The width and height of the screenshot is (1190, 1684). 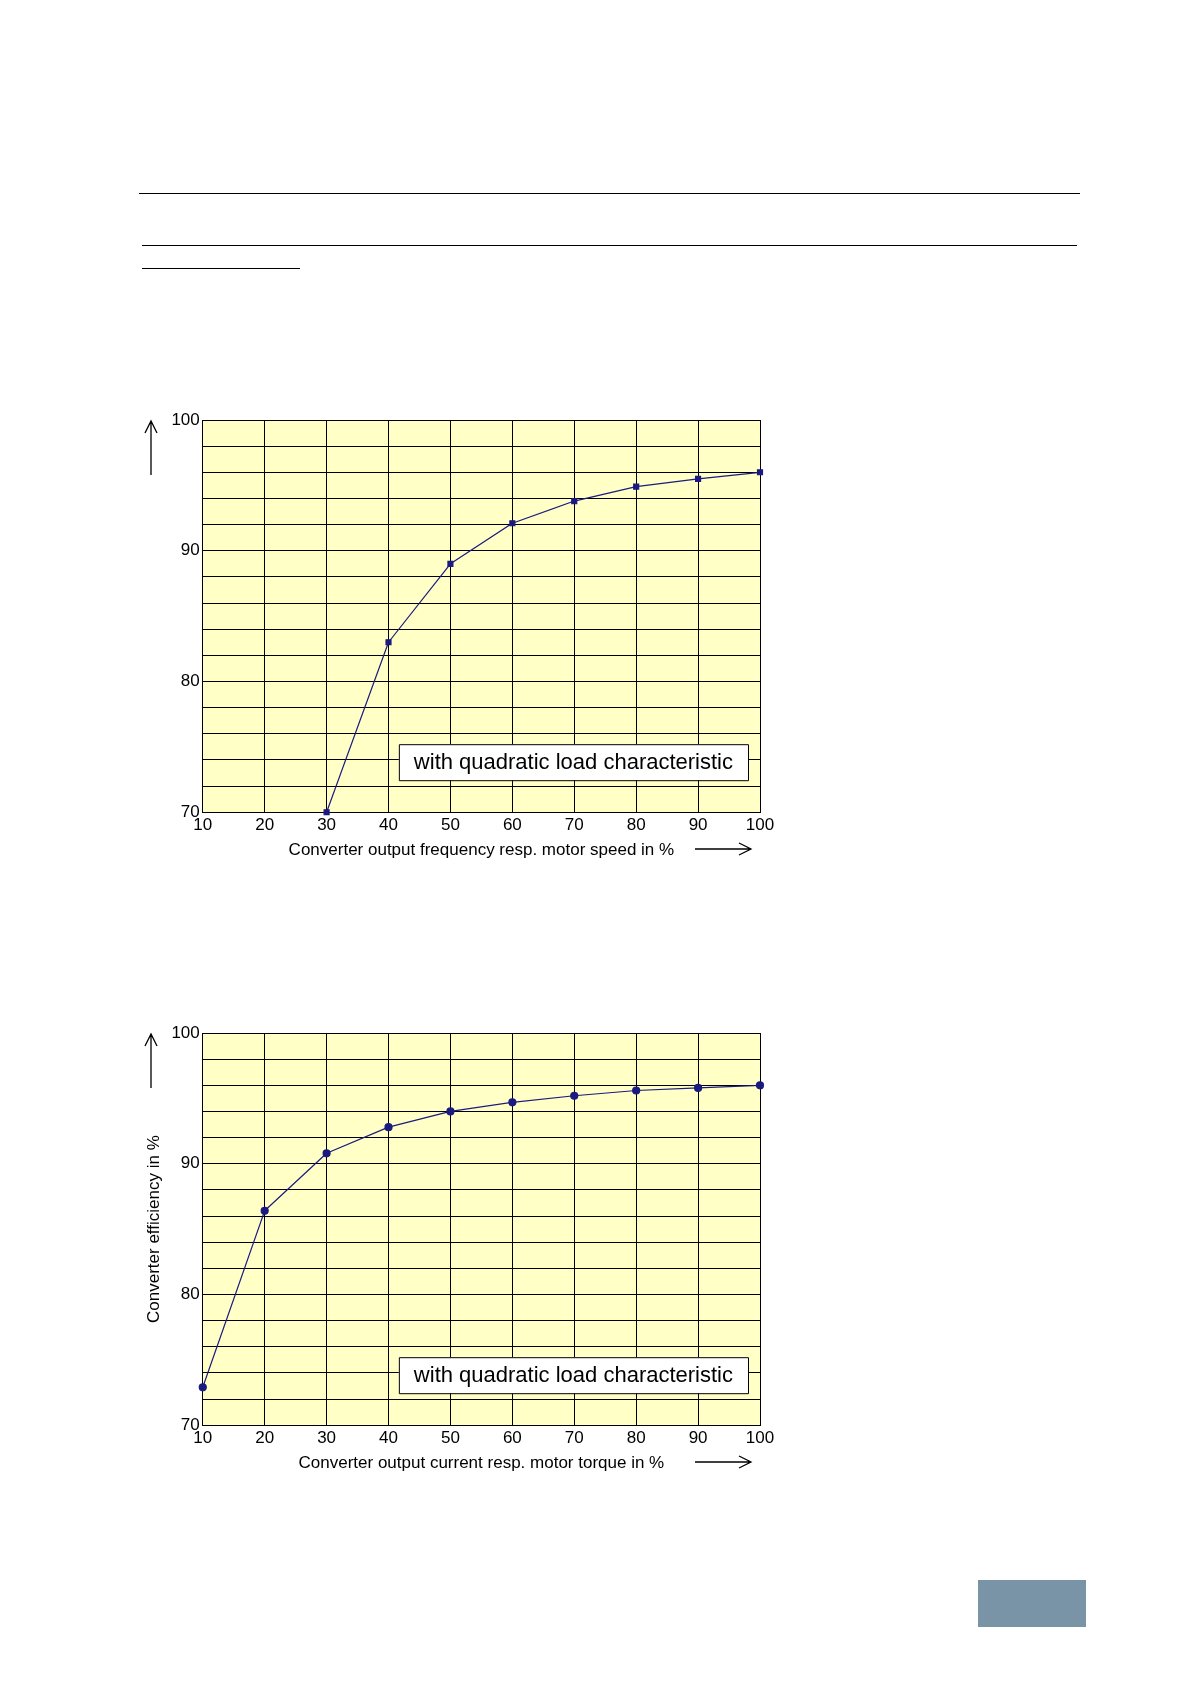 What do you see at coordinates (153, 1229) in the screenshot?
I see `y-axis-title: Converter efficiency in %` at bounding box center [153, 1229].